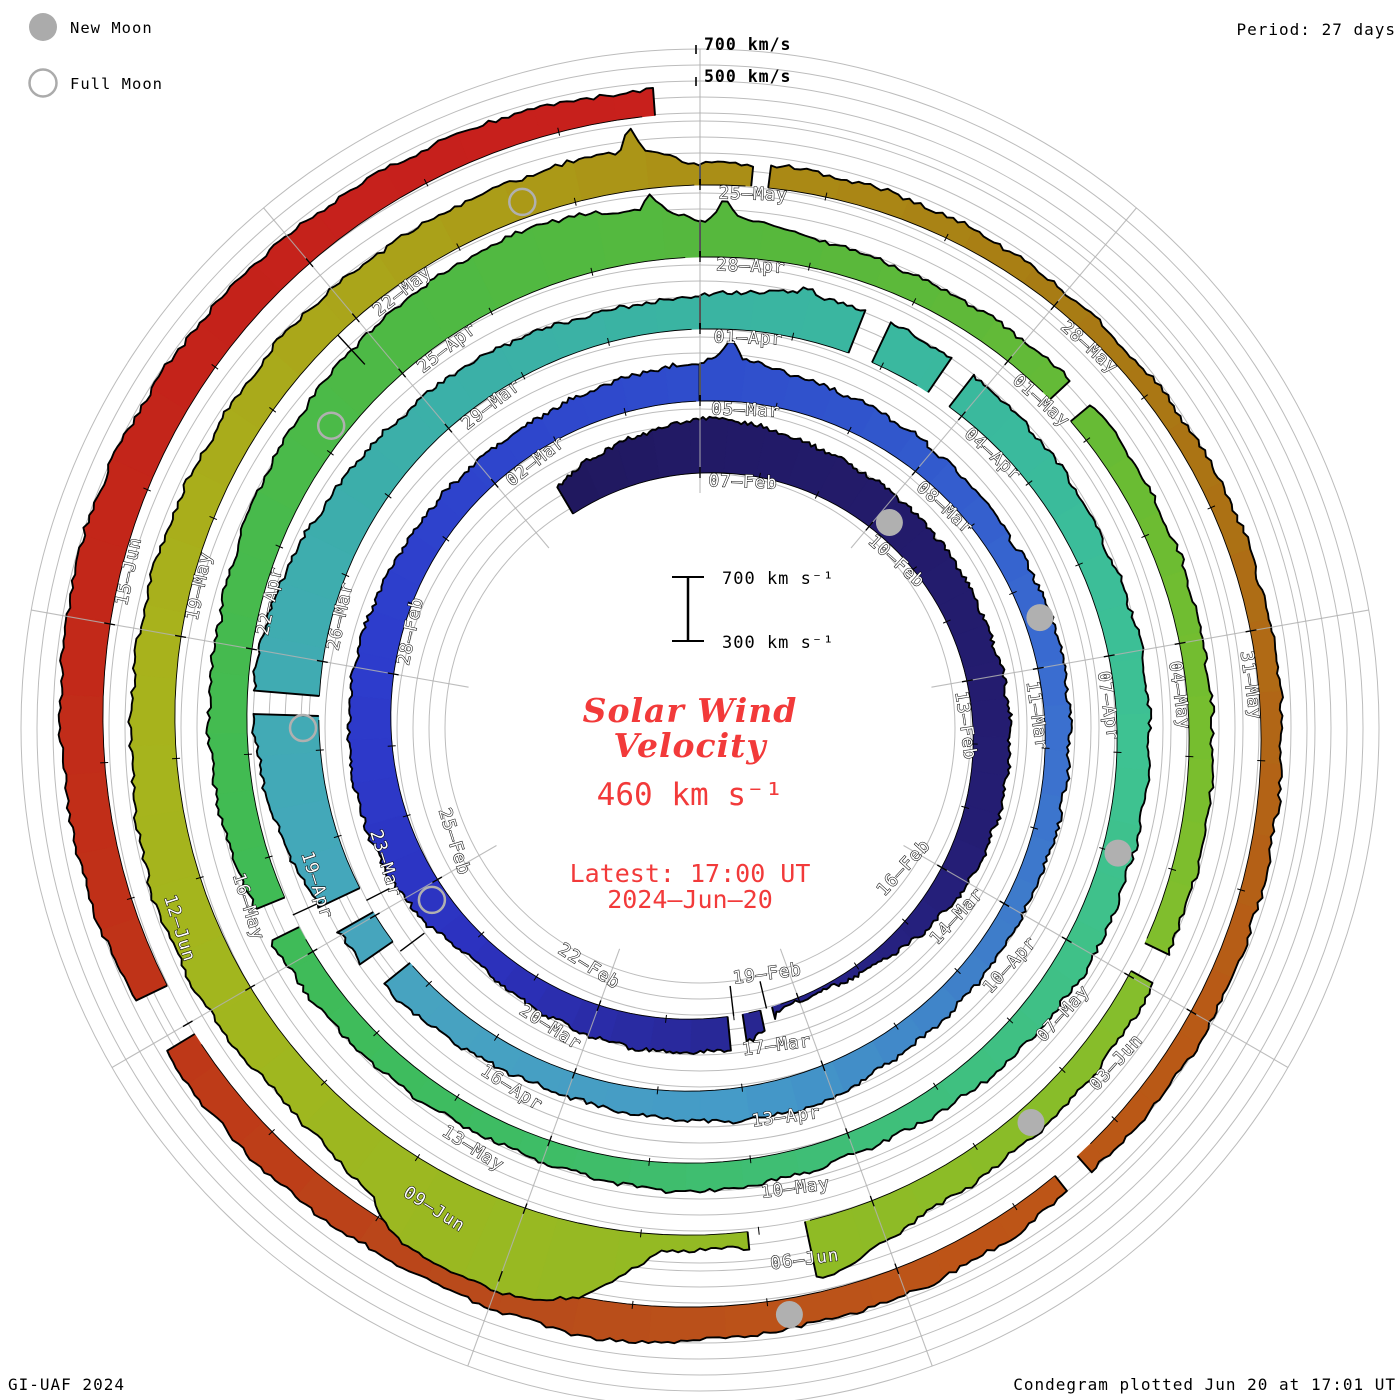 The width and height of the screenshot is (1400, 1400). What do you see at coordinates (95, 55) in the screenshot?
I see `legend: New Moon Full Moon` at bounding box center [95, 55].